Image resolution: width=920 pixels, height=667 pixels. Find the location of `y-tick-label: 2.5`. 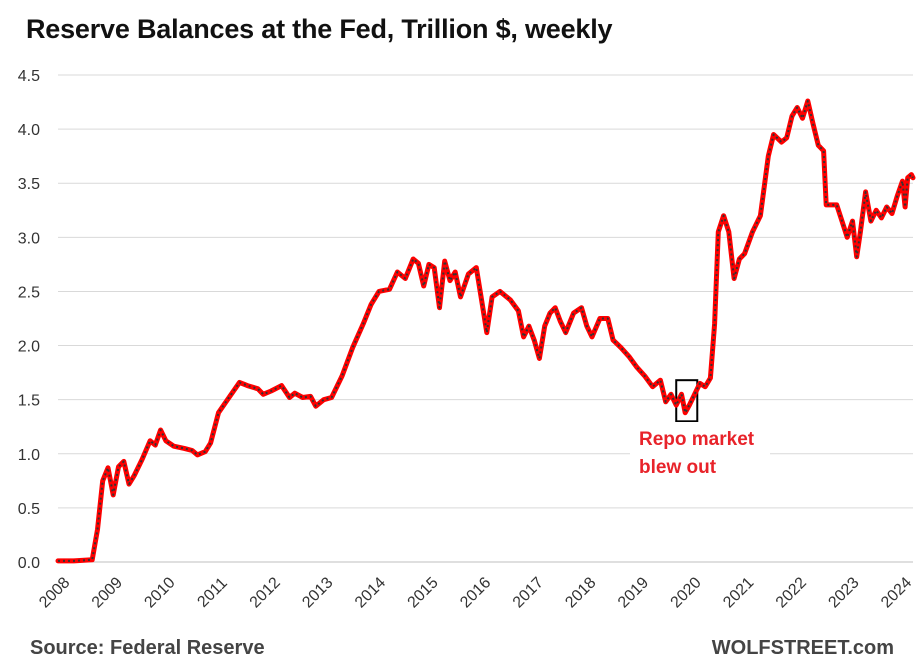

y-tick-label: 2.5 is located at coordinates (29, 292).